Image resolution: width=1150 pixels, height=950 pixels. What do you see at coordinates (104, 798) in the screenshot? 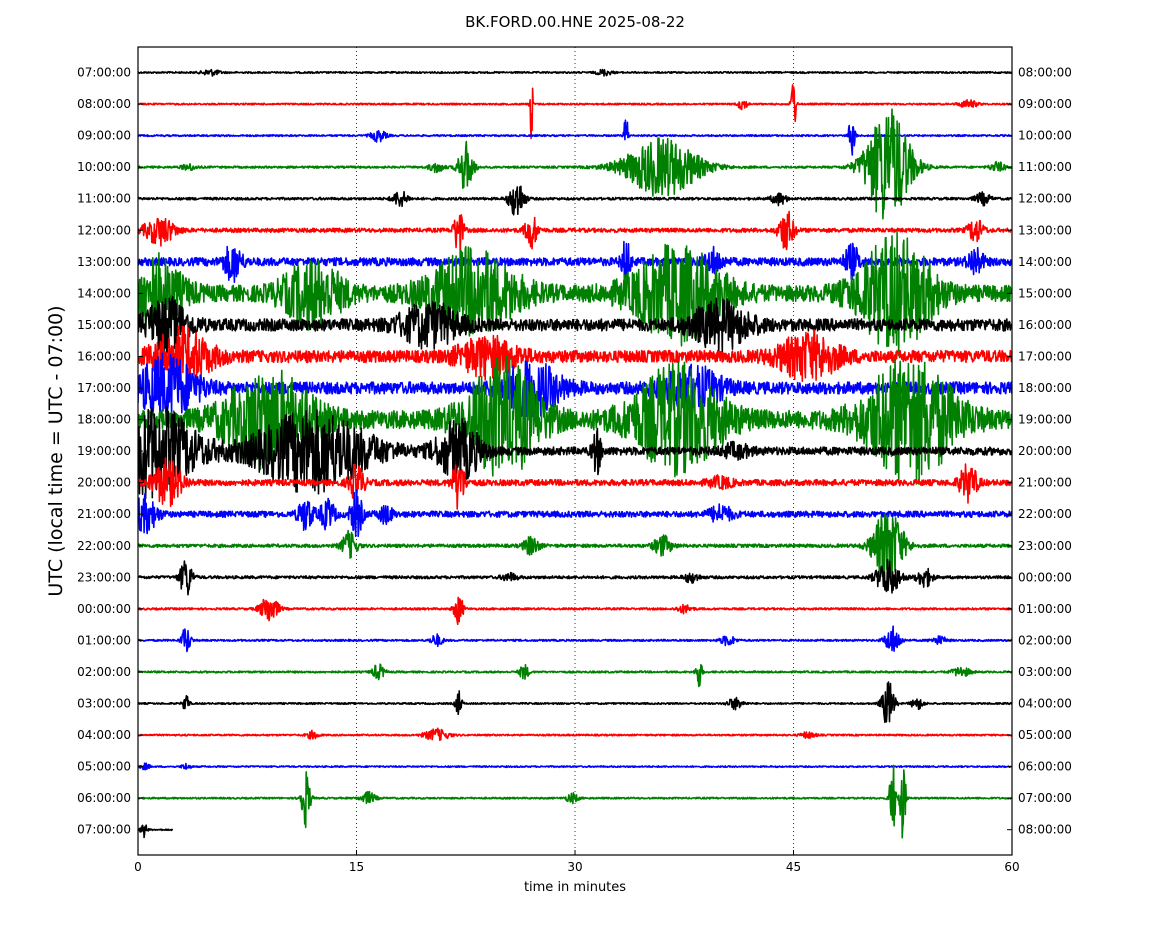
I see `y-tick-label-left: 06:00:00` at bounding box center [104, 798].